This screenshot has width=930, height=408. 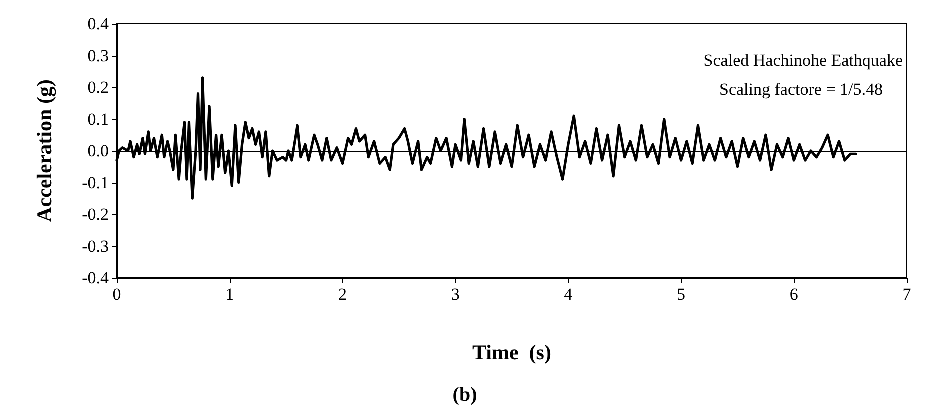 I want to click on x-tick-label: 4, so click(x=569, y=294).